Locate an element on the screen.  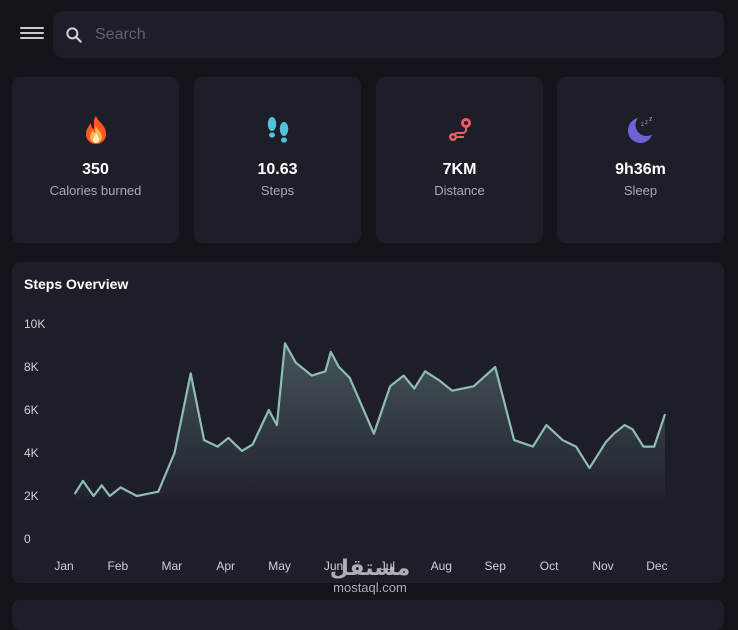
x-tick-label: Jun is located at coordinates (333, 566).